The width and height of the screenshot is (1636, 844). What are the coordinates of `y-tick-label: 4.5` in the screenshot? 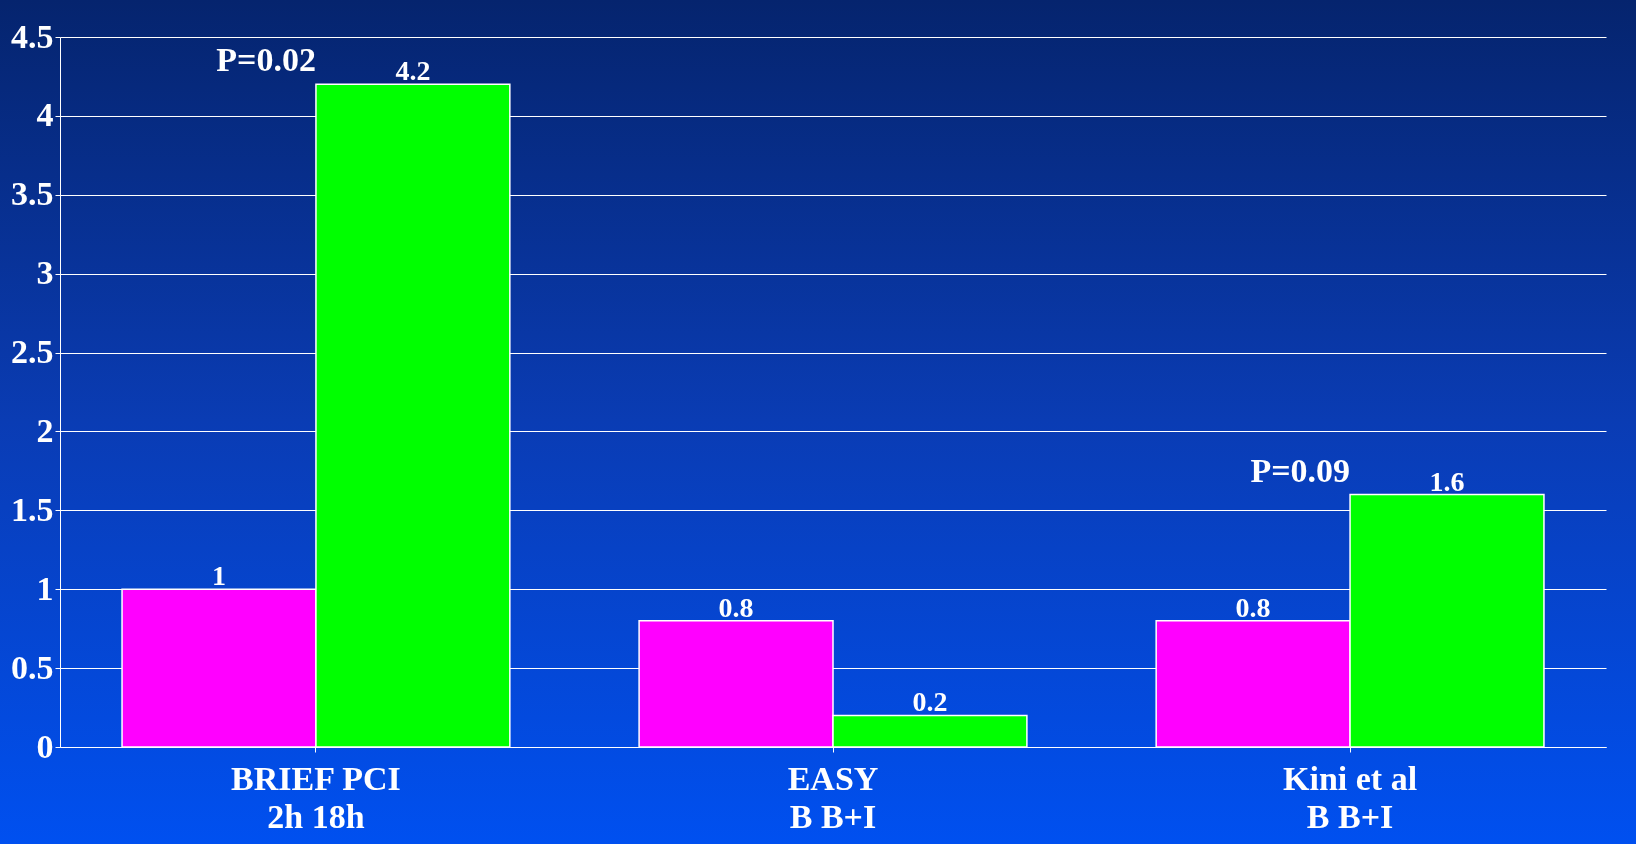 It's located at (32, 36).